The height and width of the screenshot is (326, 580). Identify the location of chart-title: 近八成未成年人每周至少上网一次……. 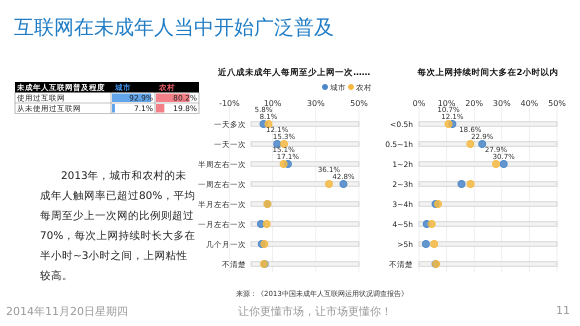
(293, 72).